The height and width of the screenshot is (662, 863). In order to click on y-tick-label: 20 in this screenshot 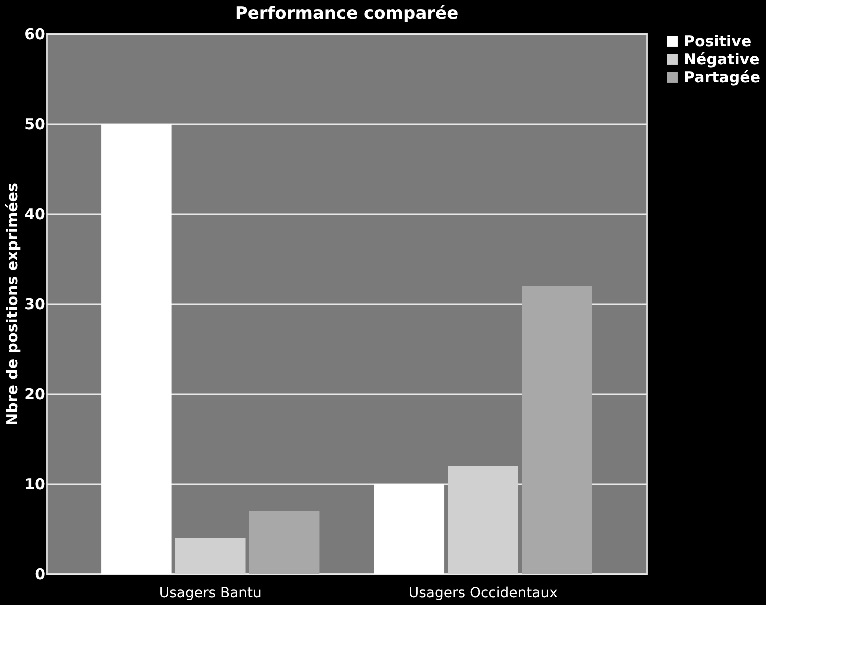, I will do `click(35, 395)`.